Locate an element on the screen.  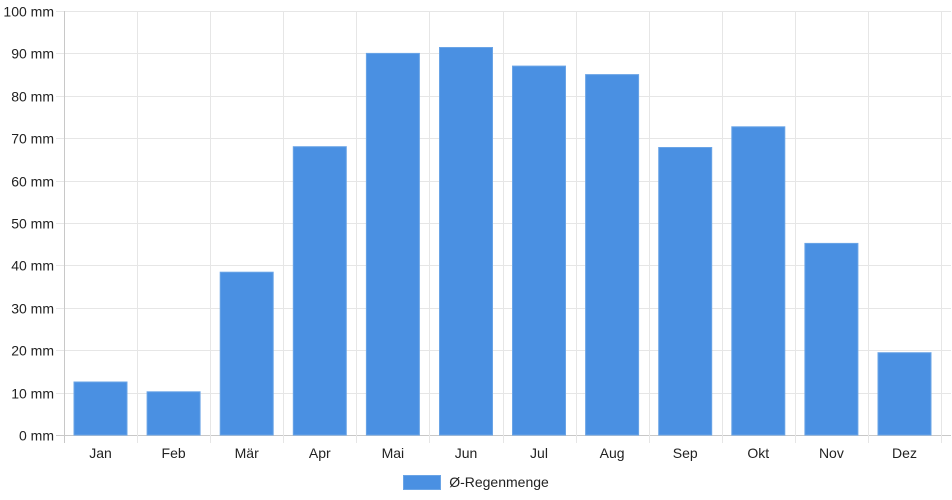
x-tick-label: Jun is located at coordinates (466, 453).